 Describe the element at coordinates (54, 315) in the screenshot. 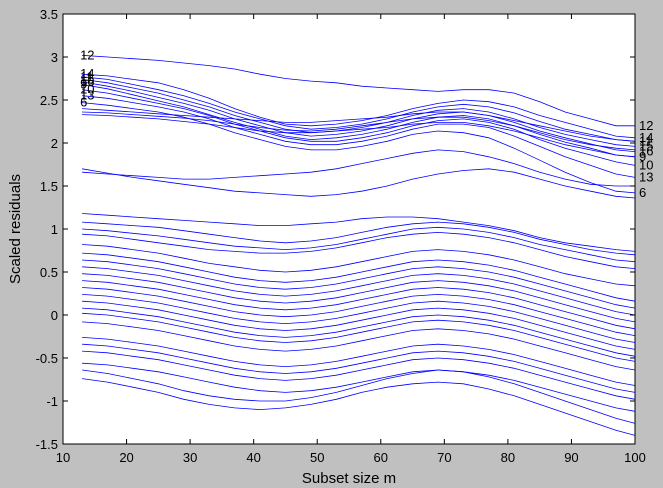

I see `y-tick-label: 0` at that location.